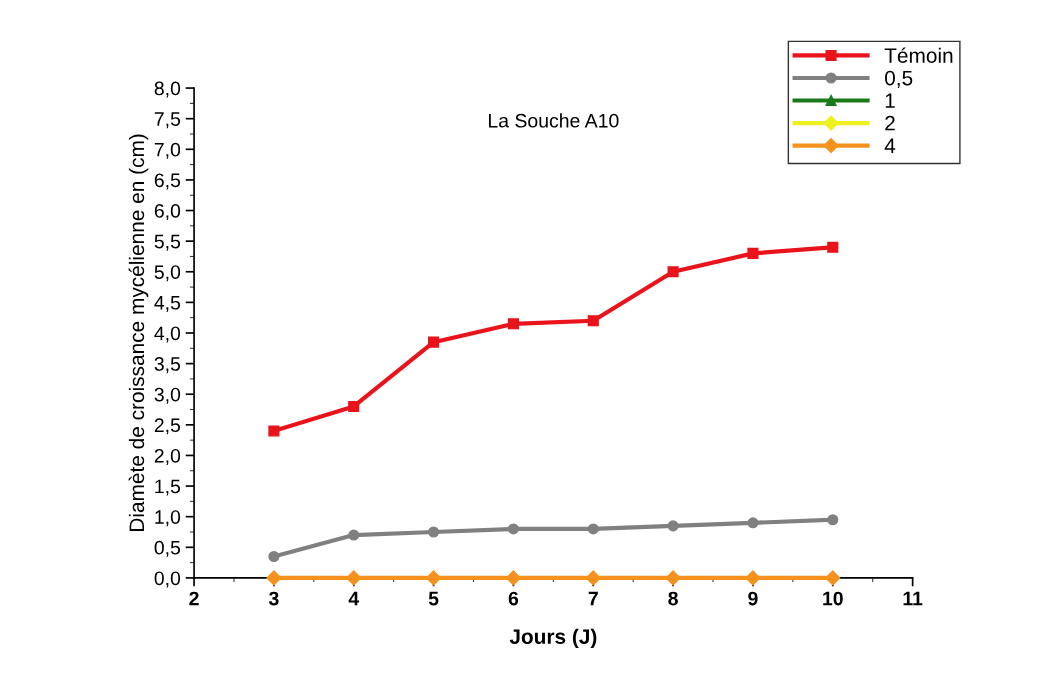  Describe the element at coordinates (918, 55) in the screenshot. I see `legend-label: Témoin` at that location.